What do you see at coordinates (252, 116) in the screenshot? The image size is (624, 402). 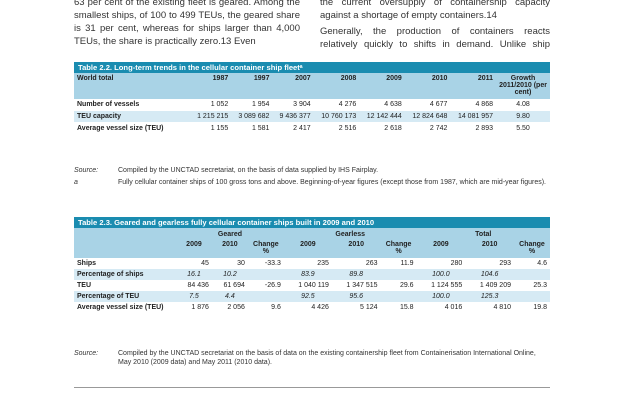 I see `table-cell: 3 089 682` at bounding box center [252, 116].